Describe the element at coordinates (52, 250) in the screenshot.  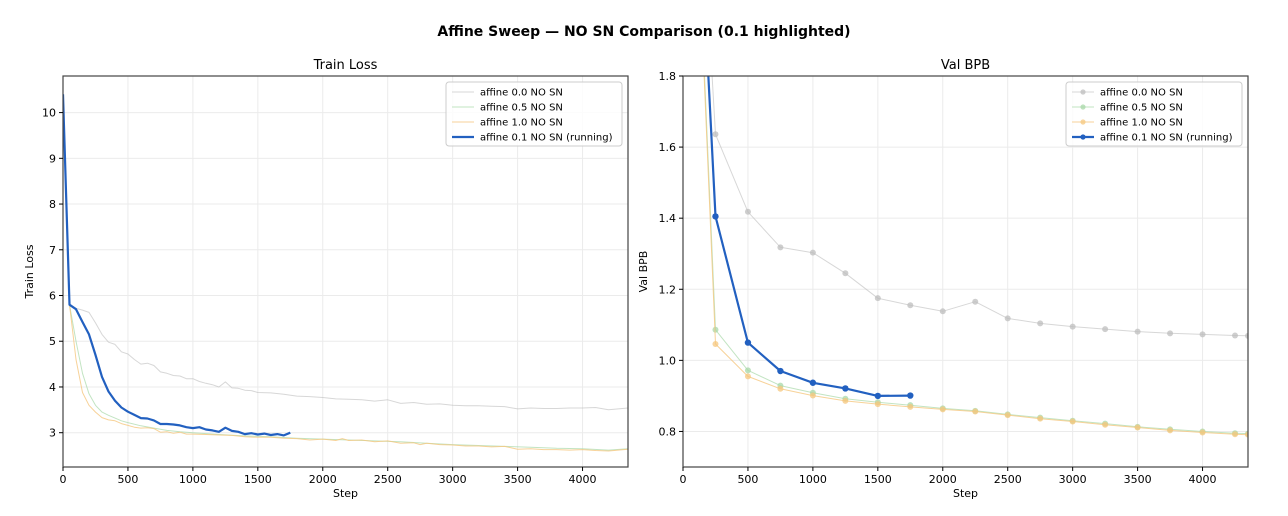
I see `y-tick-label: 7` at that location.